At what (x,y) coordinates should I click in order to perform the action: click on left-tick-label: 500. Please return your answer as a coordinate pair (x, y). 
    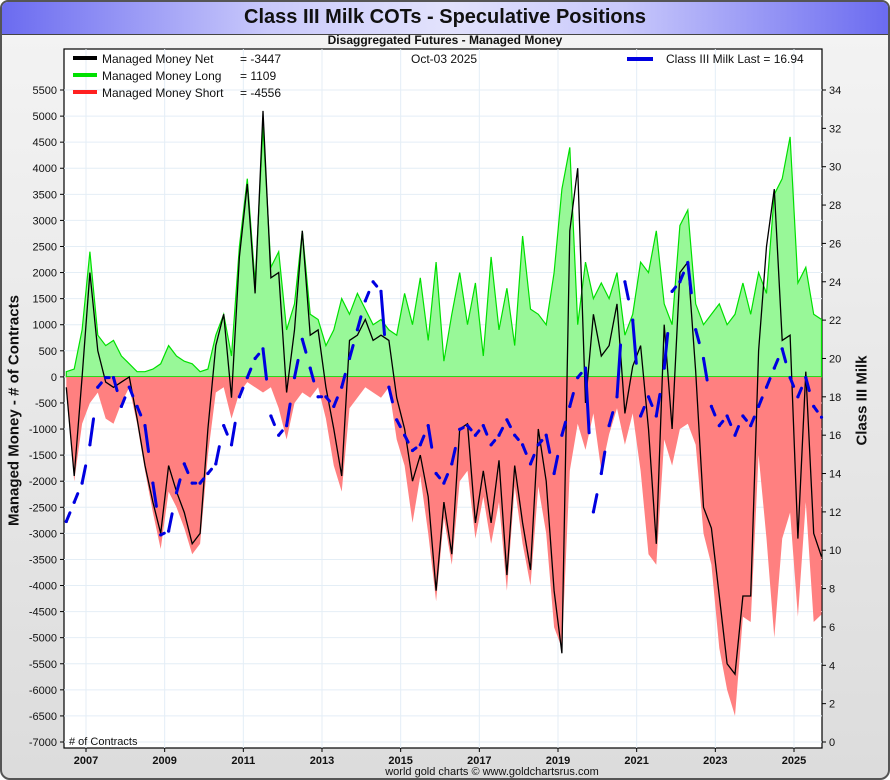
    Looking at the image, I should click on (48, 352).